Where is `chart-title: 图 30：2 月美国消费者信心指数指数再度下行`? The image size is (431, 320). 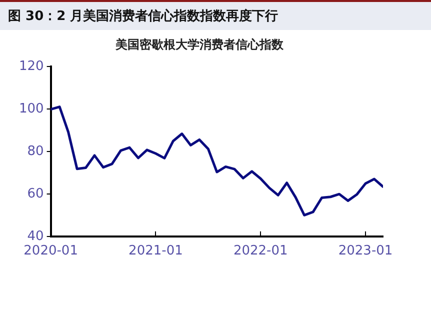
chart-title: 图 30：2 月美国消费者信心指数指数再度下行 is located at coordinates (215, 15).